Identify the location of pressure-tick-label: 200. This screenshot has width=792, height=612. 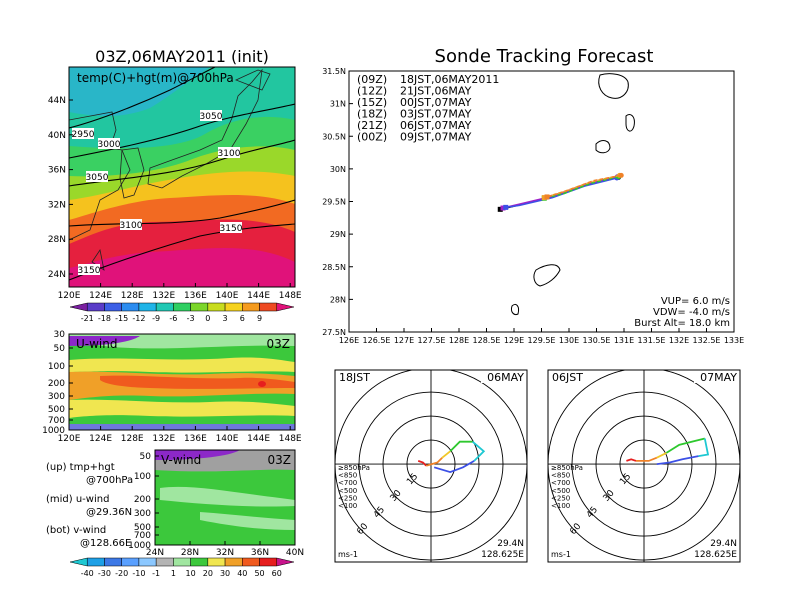
(142, 500).